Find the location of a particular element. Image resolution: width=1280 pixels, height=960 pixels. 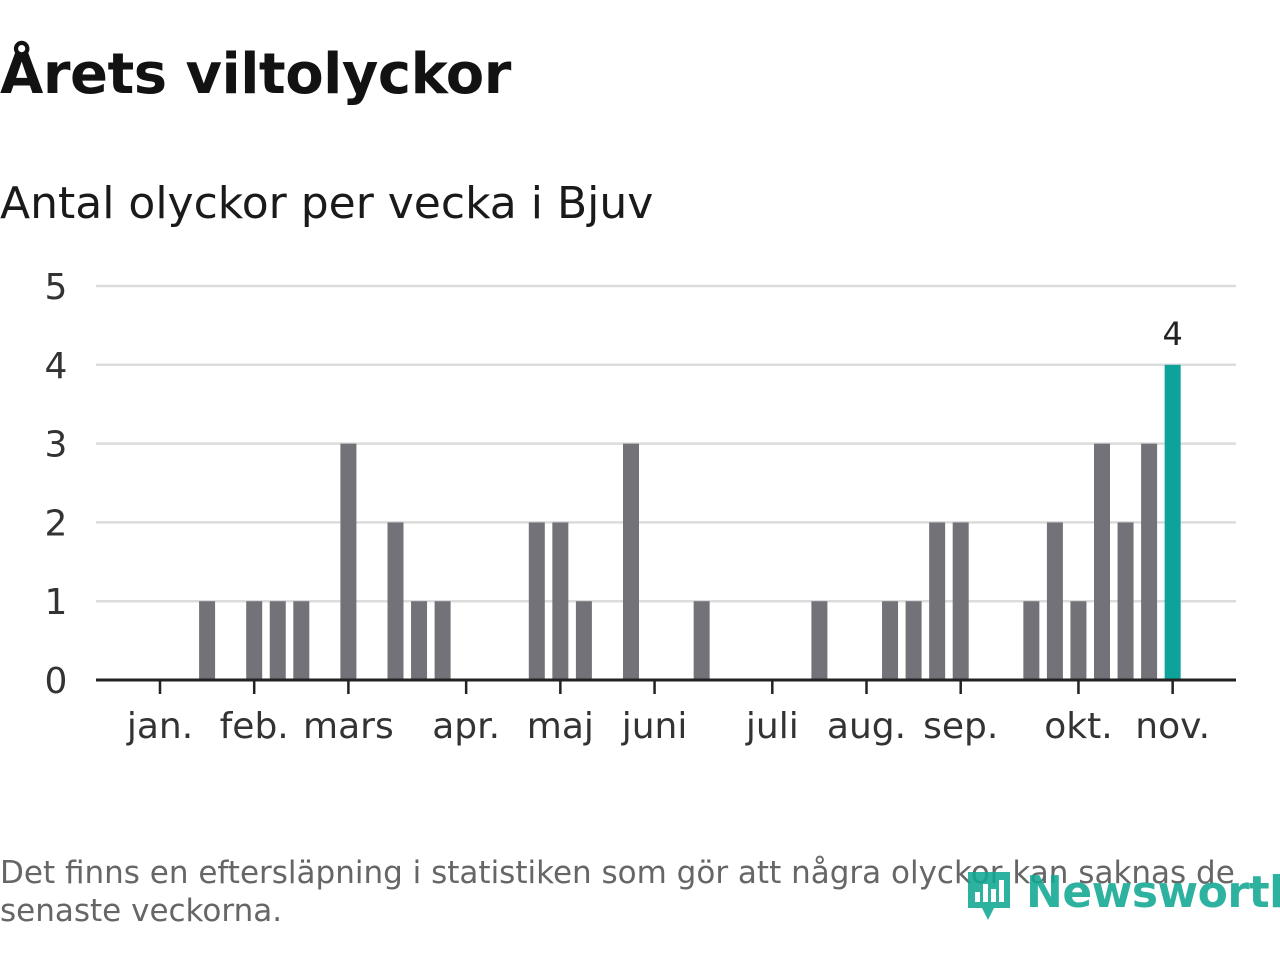

brand-name: Newsworthy is located at coordinates (1153, 892).